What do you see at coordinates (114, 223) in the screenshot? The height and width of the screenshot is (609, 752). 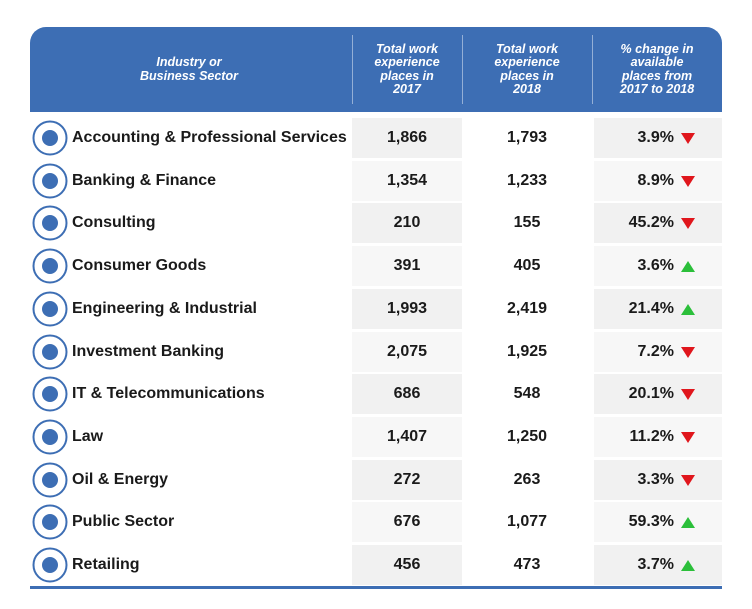 I see `sector-name: Consulting` at bounding box center [114, 223].